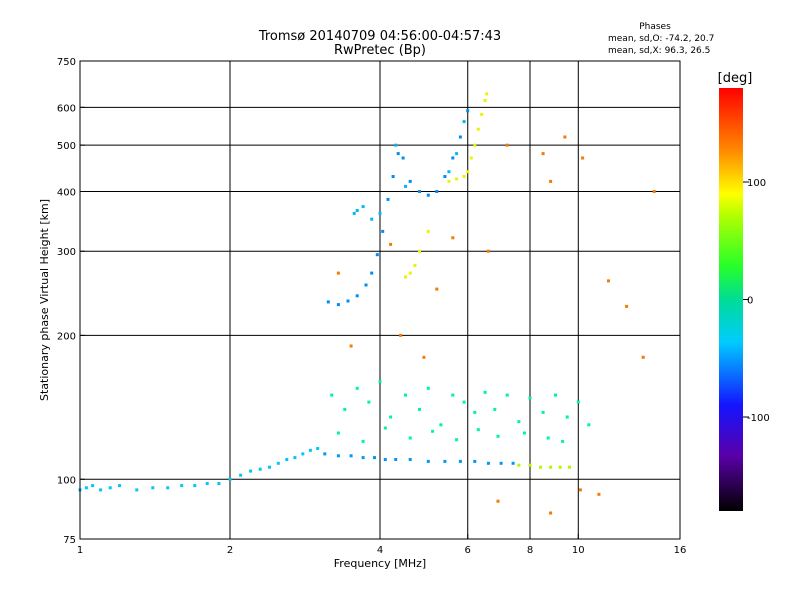 The height and width of the screenshot is (600, 800). Describe the element at coordinates (393, 176) in the screenshot. I see `data-point-s2-p9` at that location.